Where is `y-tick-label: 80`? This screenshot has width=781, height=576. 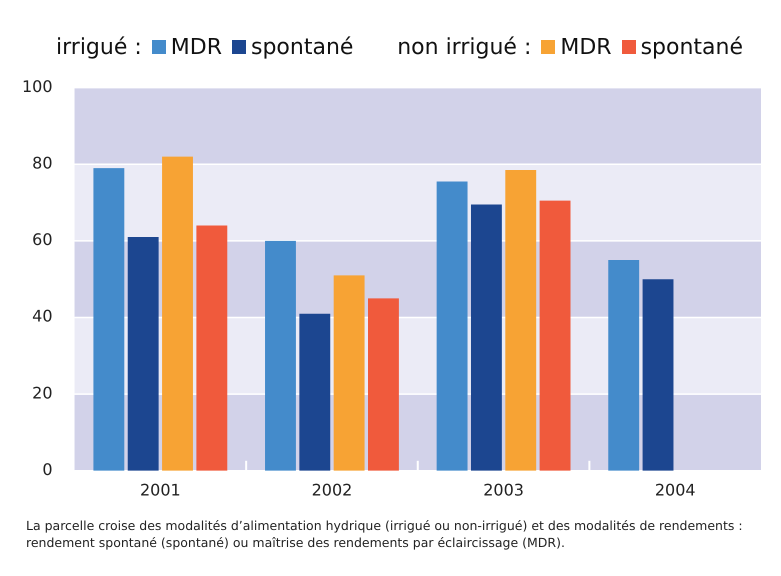 y-tick-label: 80 is located at coordinates (42, 162).